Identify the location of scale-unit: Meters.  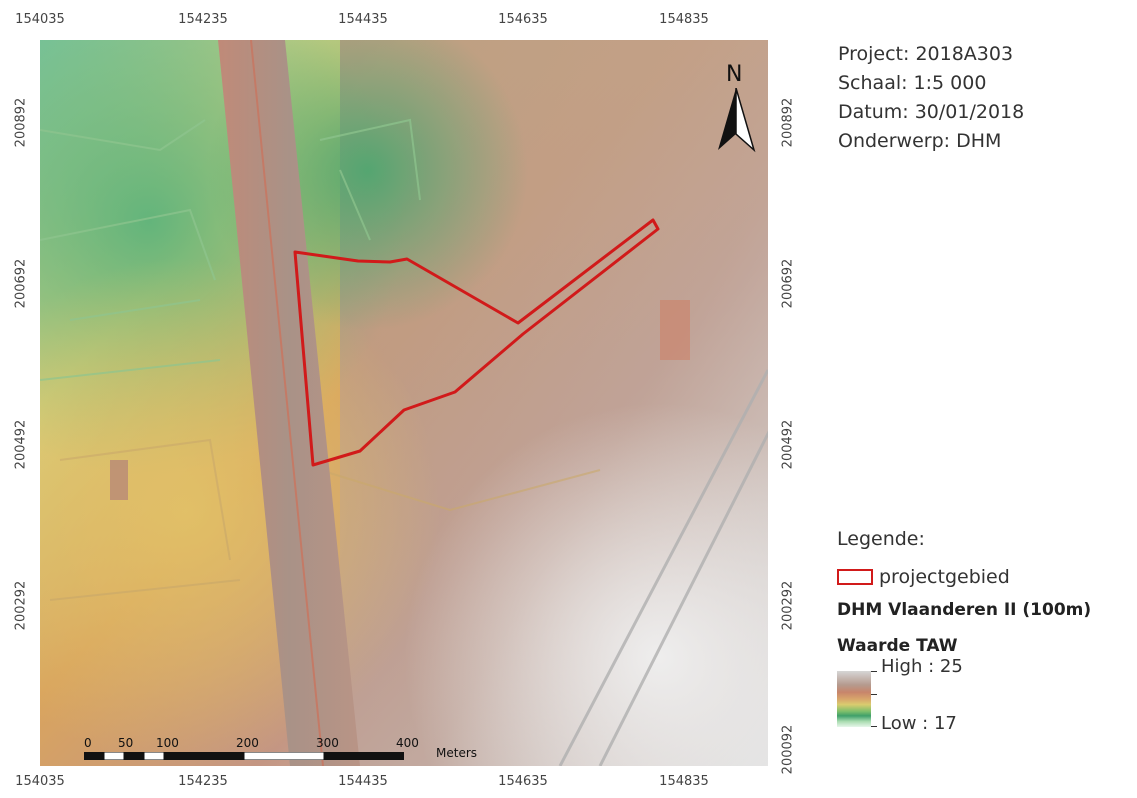
(457, 753).